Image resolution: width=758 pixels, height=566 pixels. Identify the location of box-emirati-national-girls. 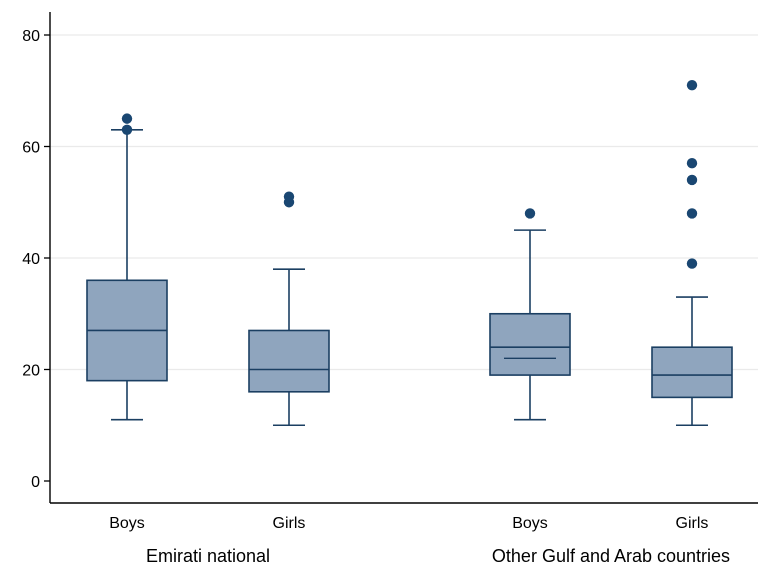
(289, 309).